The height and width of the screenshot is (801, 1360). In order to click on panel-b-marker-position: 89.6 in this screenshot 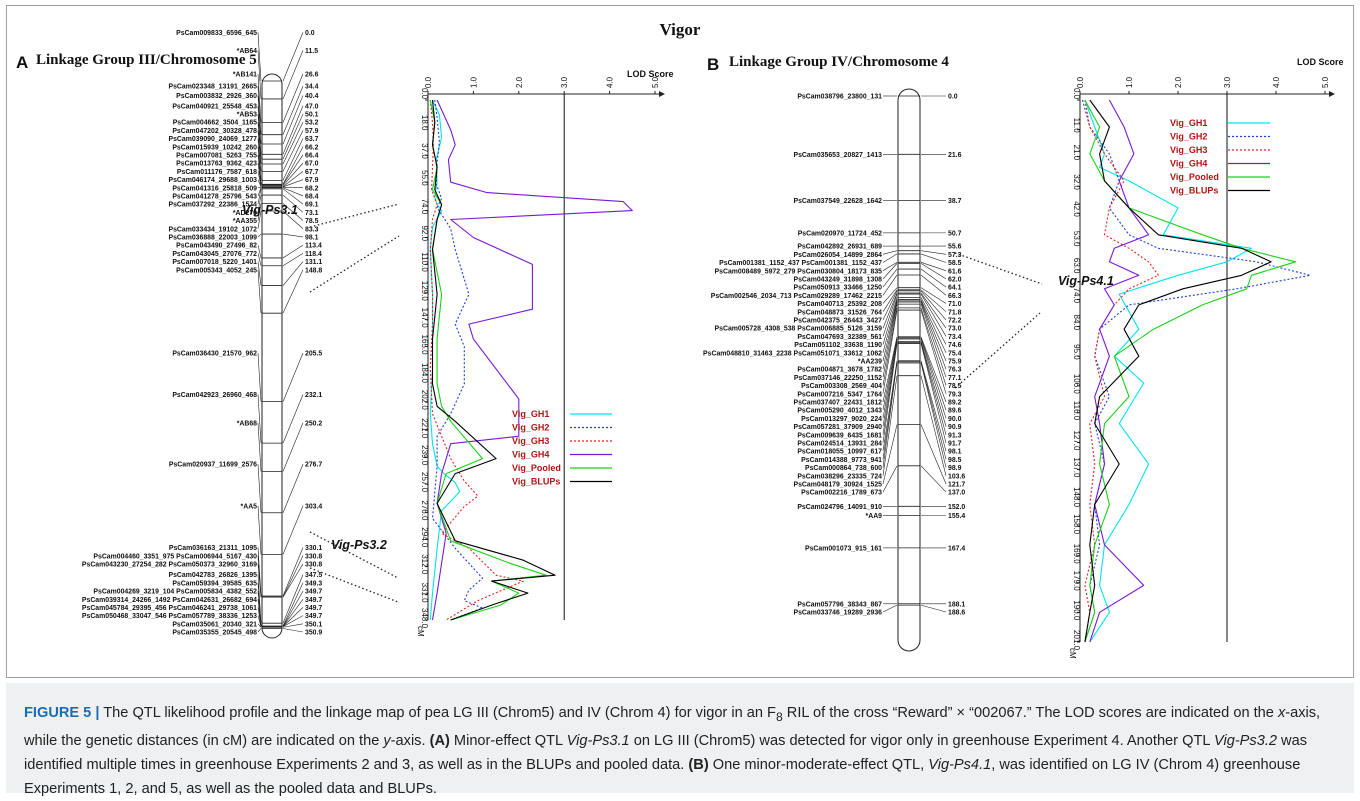, I will do `click(955, 411)`.